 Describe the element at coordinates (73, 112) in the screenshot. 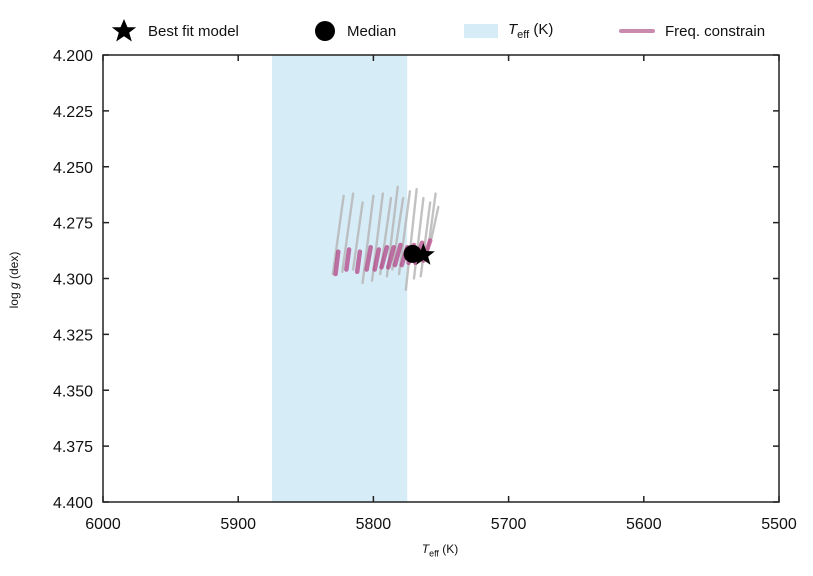

I see `y-tick-label-1: 4.225` at that location.